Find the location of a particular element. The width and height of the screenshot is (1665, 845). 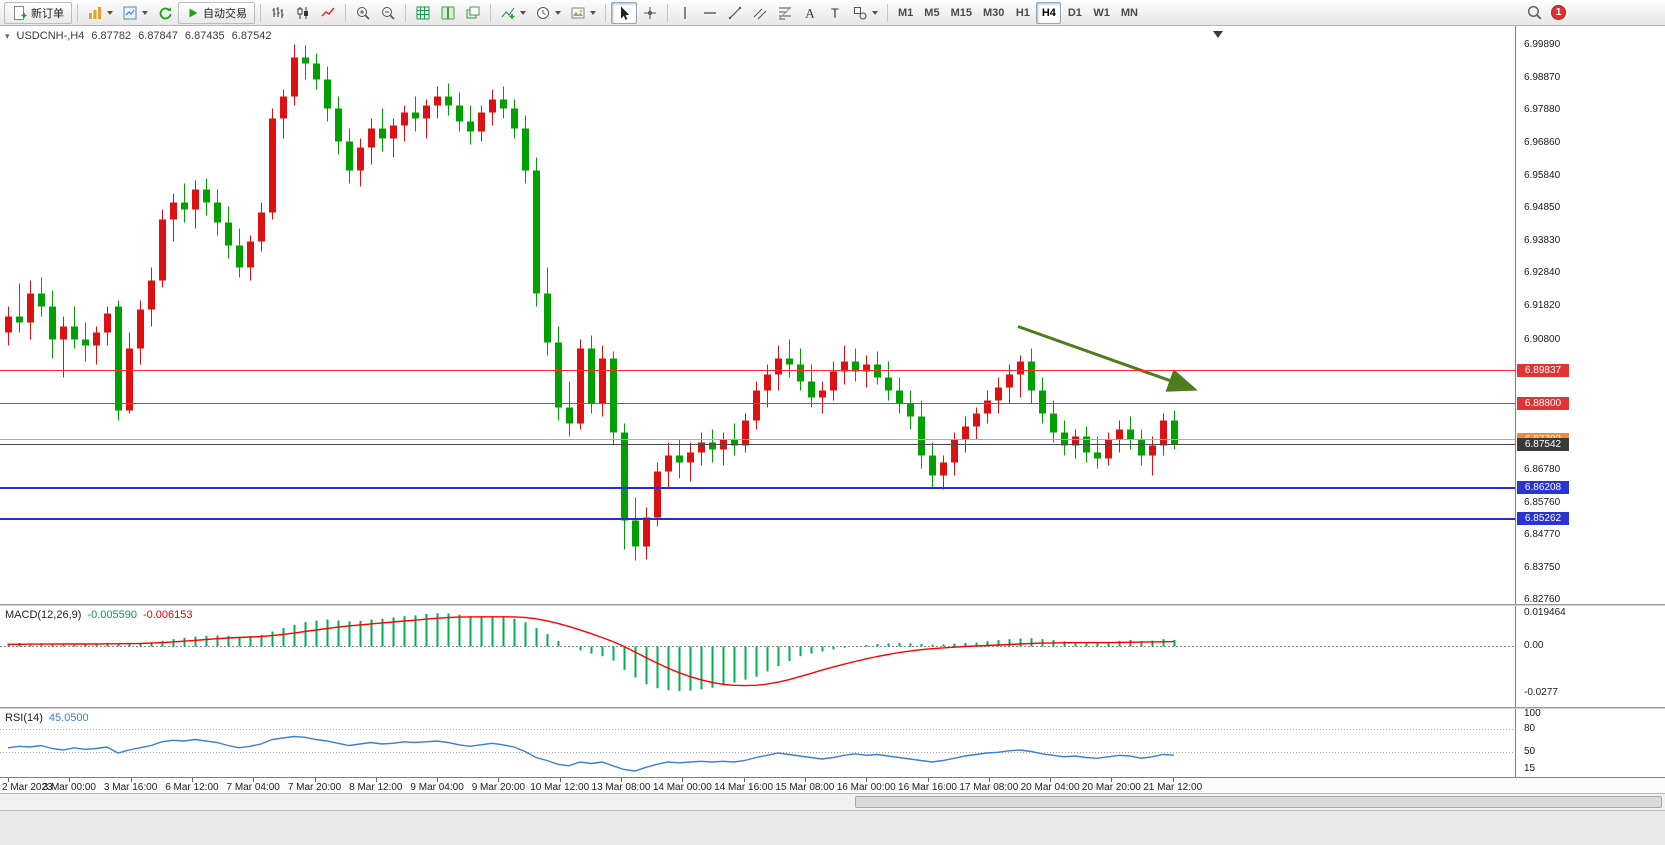

time-axis-label: 3 Mar 16:00 is located at coordinates (130, 787).